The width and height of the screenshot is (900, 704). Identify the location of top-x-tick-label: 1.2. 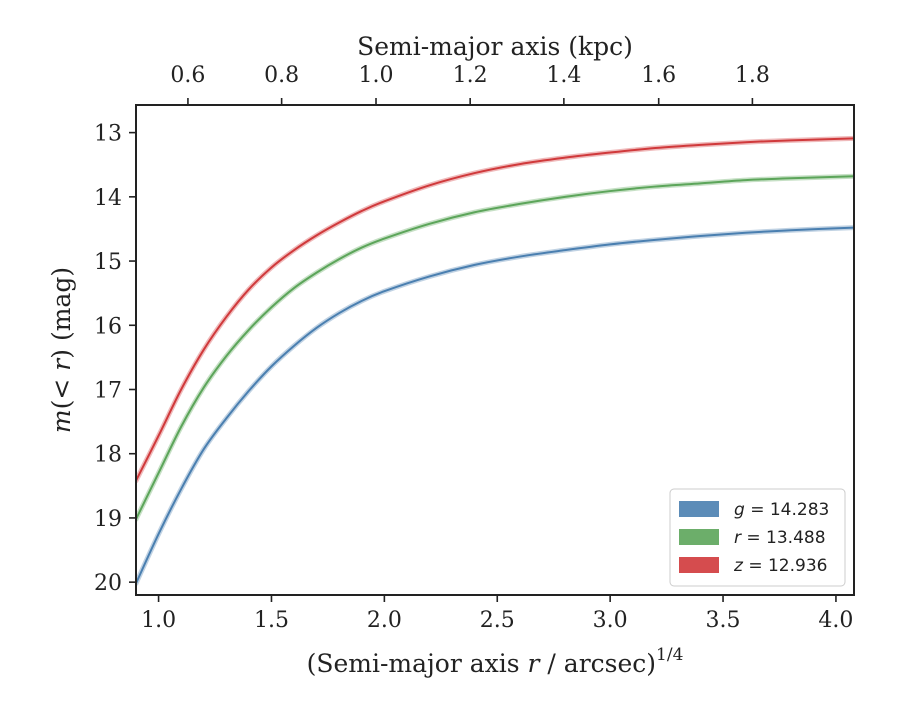
(470, 75).